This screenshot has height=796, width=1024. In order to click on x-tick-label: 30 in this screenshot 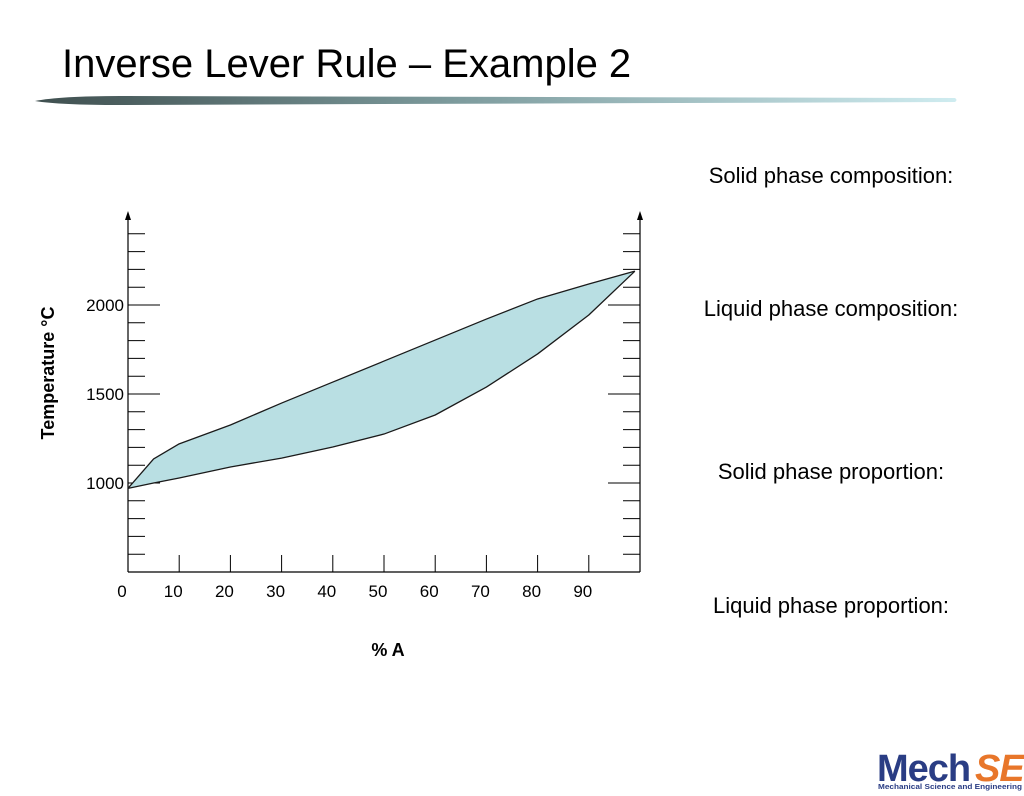, I will do `click(275, 591)`.